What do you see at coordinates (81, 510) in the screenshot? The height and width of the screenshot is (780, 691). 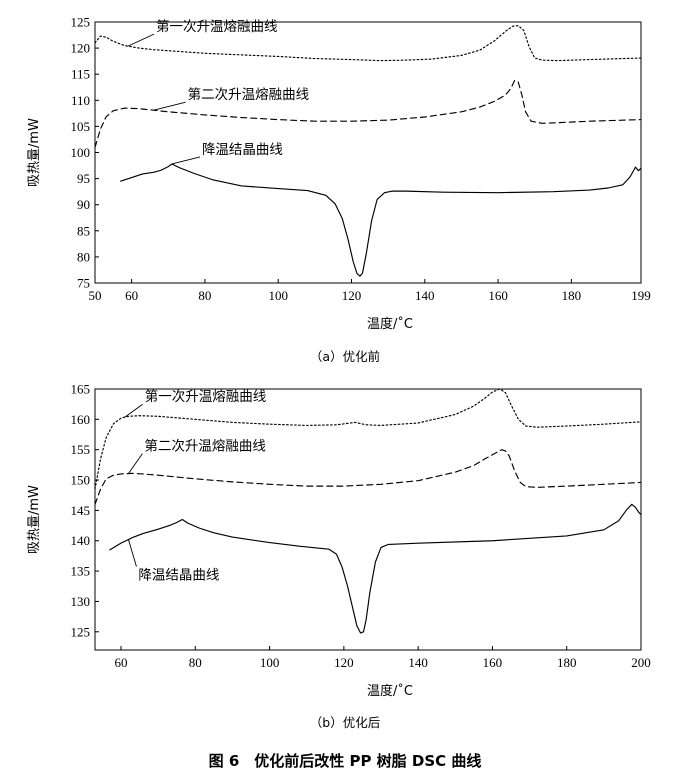 I see `y-tick-label: 145` at bounding box center [81, 510].